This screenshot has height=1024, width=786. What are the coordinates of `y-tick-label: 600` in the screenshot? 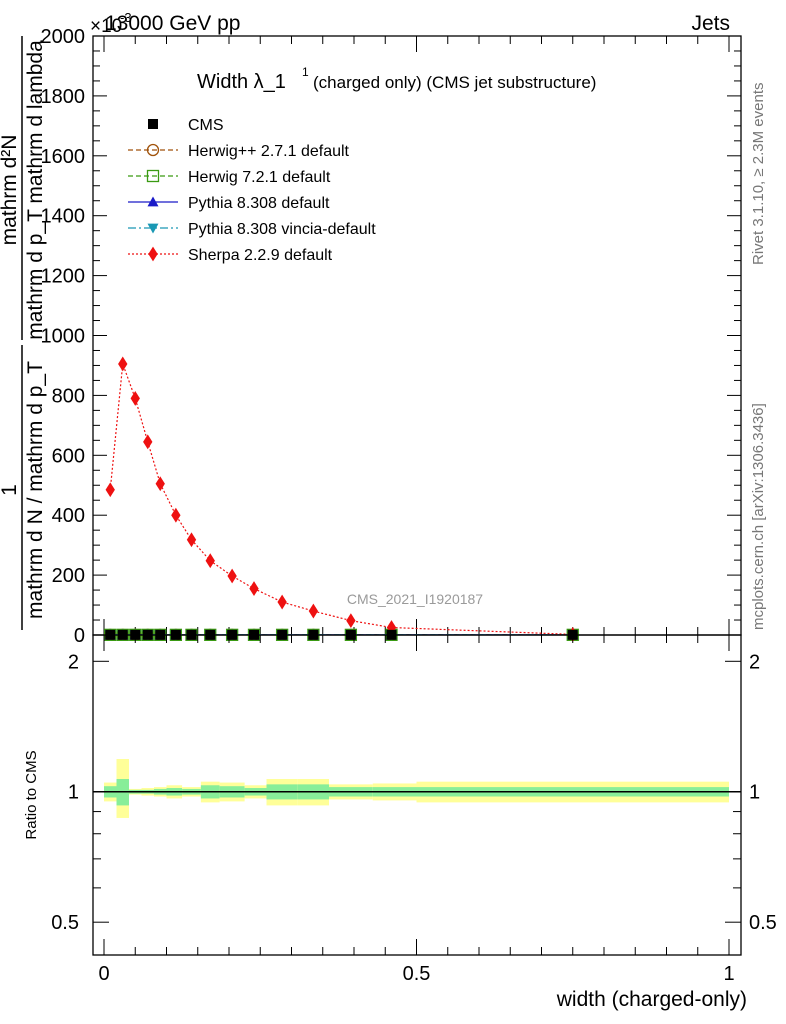 It's located at (68, 456).